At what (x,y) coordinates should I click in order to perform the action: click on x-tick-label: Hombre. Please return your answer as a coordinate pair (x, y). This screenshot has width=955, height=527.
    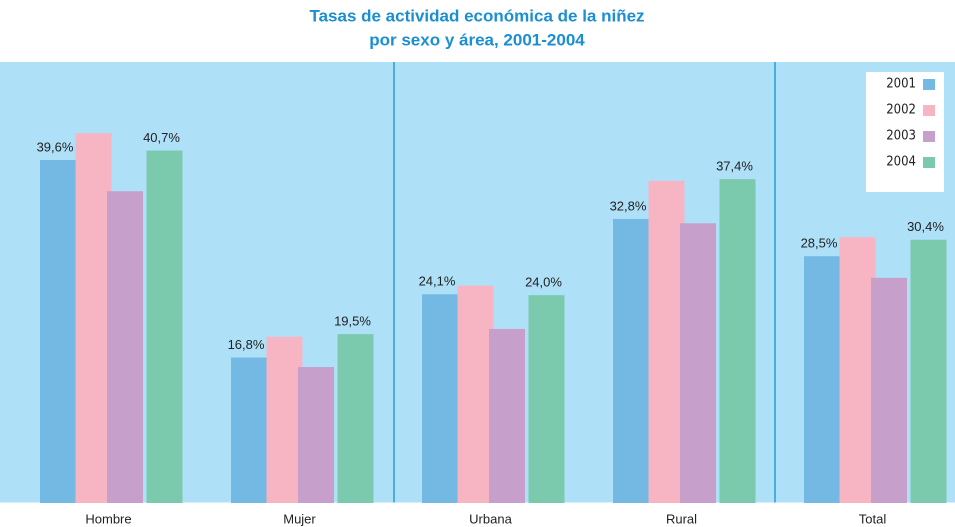
    Looking at the image, I should click on (108, 518).